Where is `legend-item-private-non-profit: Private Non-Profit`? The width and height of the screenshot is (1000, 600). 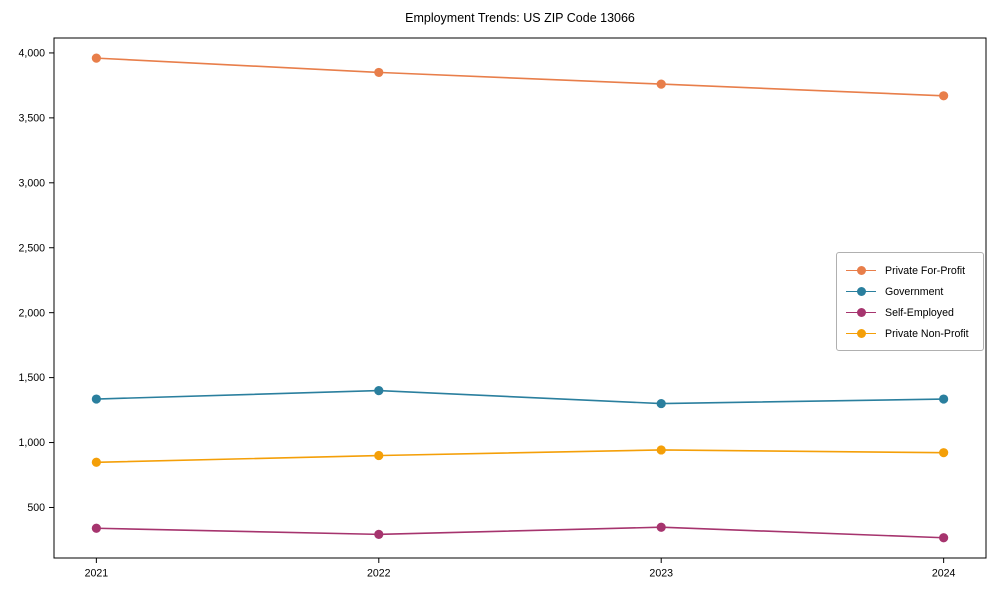
legend-item-private-non-profit: Private Non-Profit is located at coordinates (910, 333).